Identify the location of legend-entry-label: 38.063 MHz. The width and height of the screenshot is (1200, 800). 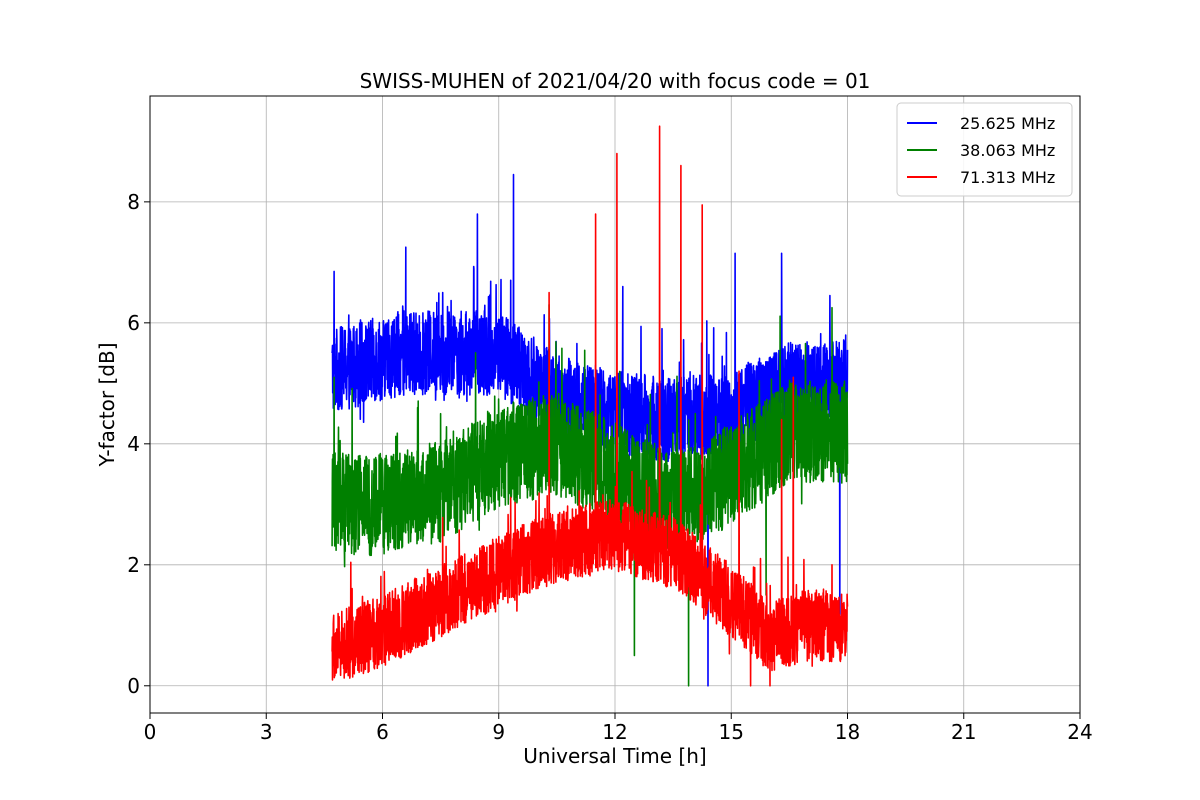
(1007, 150).